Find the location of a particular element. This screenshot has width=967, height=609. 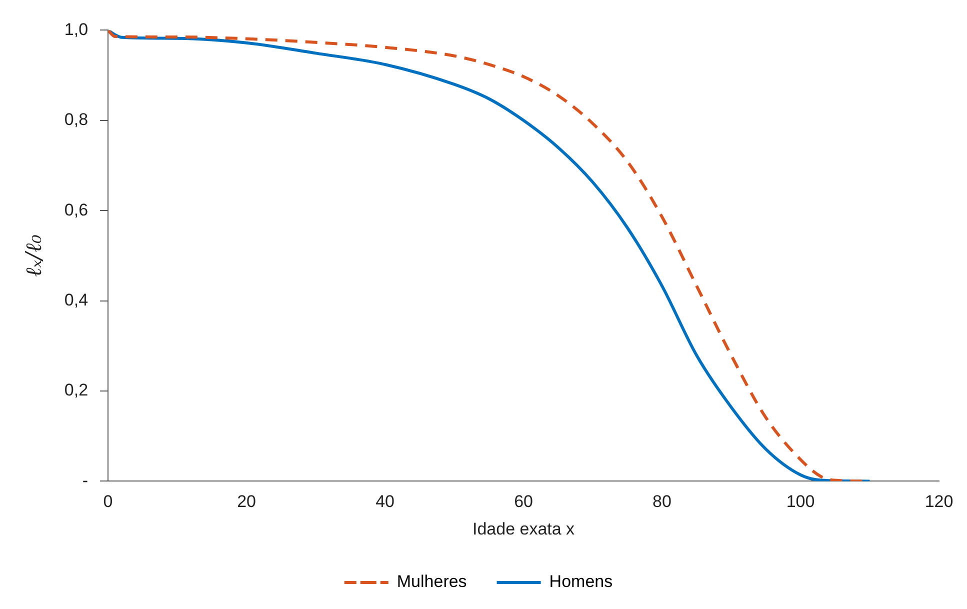

x-tick-label: 40 is located at coordinates (385, 502).